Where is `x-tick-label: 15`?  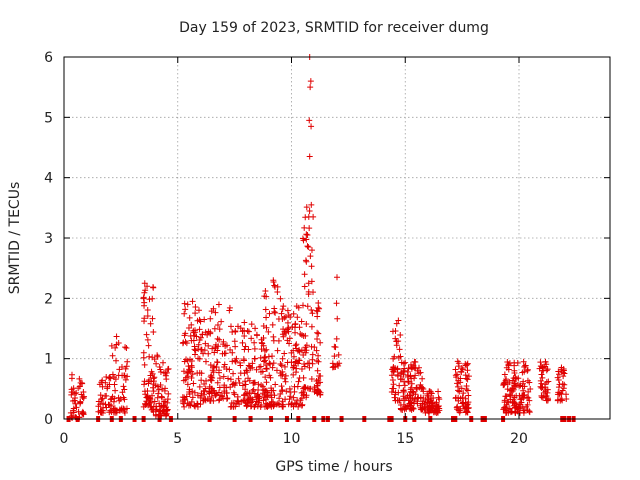
x-tick-label: 15 is located at coordinates (405, 439).